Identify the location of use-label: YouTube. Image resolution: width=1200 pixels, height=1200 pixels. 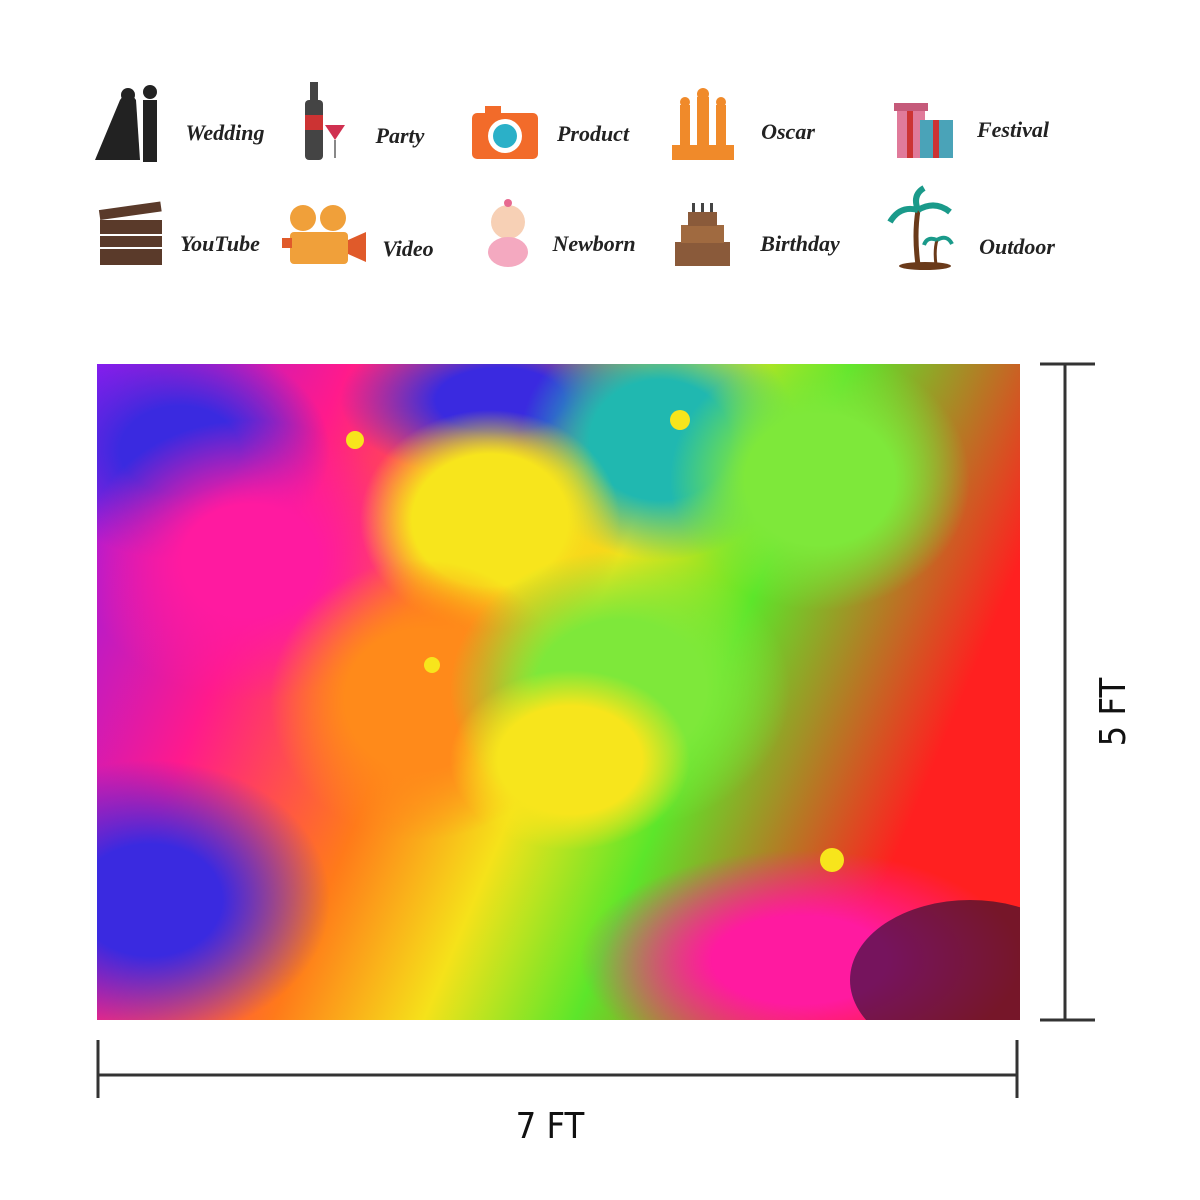
(220, 243).